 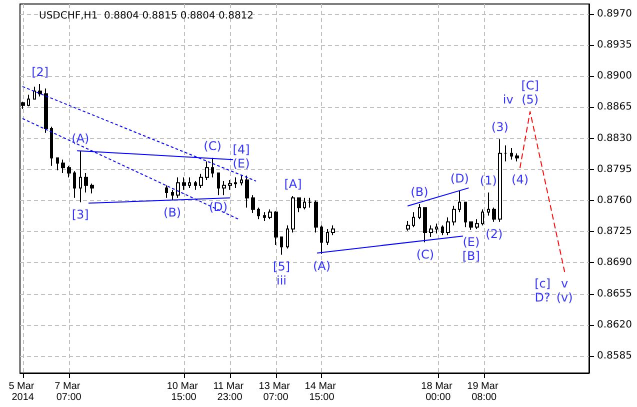 I want to click on annotation: [C], so click(x=530, y=85).